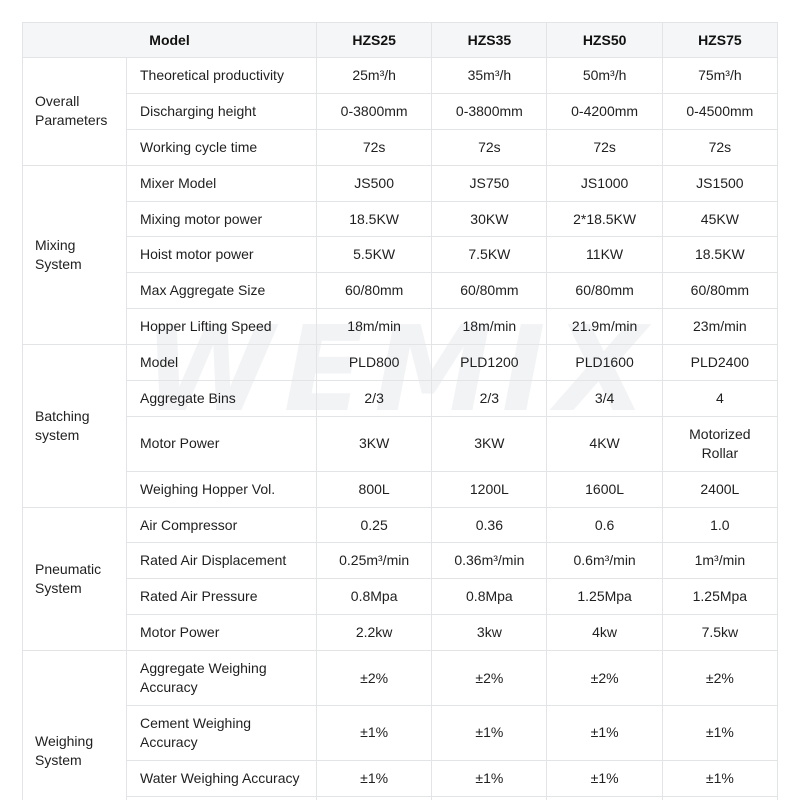  Describe the element at coordinates (221, 778) in the screenshot. I see `param-label-cell: Water Weighing Accuracy` at that location.